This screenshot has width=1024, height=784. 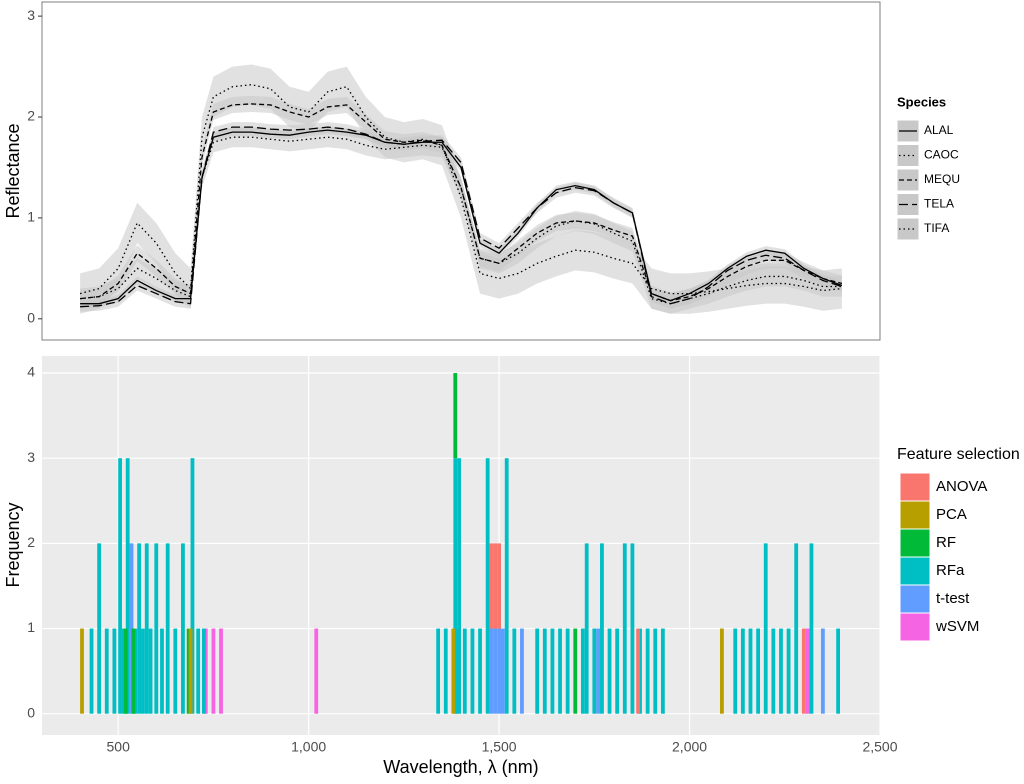 What do you see at coordinates (958, 454) in the screenshot?
I see `legend-title: Feature selection` at bounding box center [958, 454].